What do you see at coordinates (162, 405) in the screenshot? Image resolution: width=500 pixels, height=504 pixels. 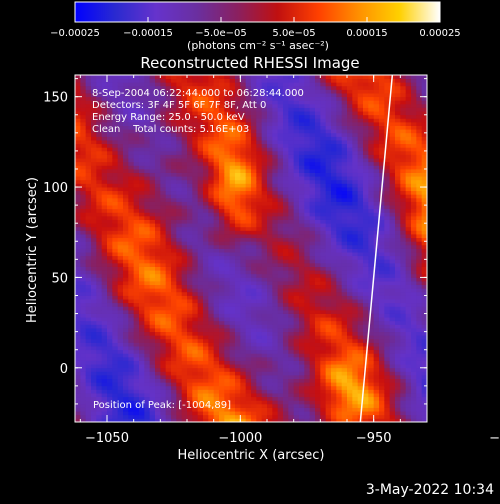 I see `annotation-peak-position: Position of Peak: [-1004,89]` at bounding box center [162, 405].